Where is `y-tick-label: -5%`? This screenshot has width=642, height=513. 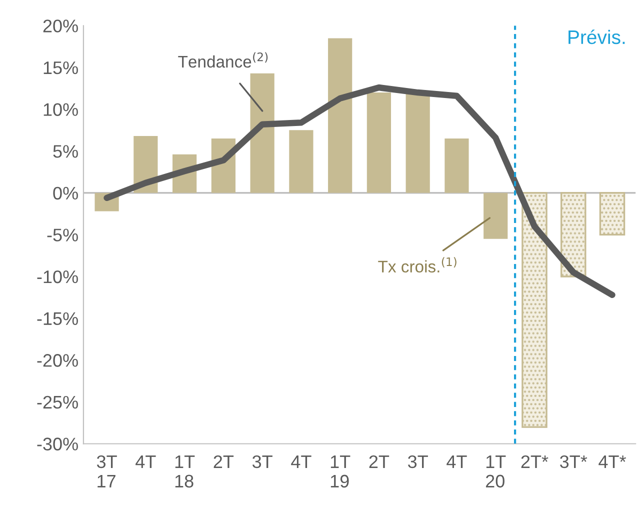 y-tick-label: -5% is located at coordinates (62, 235).